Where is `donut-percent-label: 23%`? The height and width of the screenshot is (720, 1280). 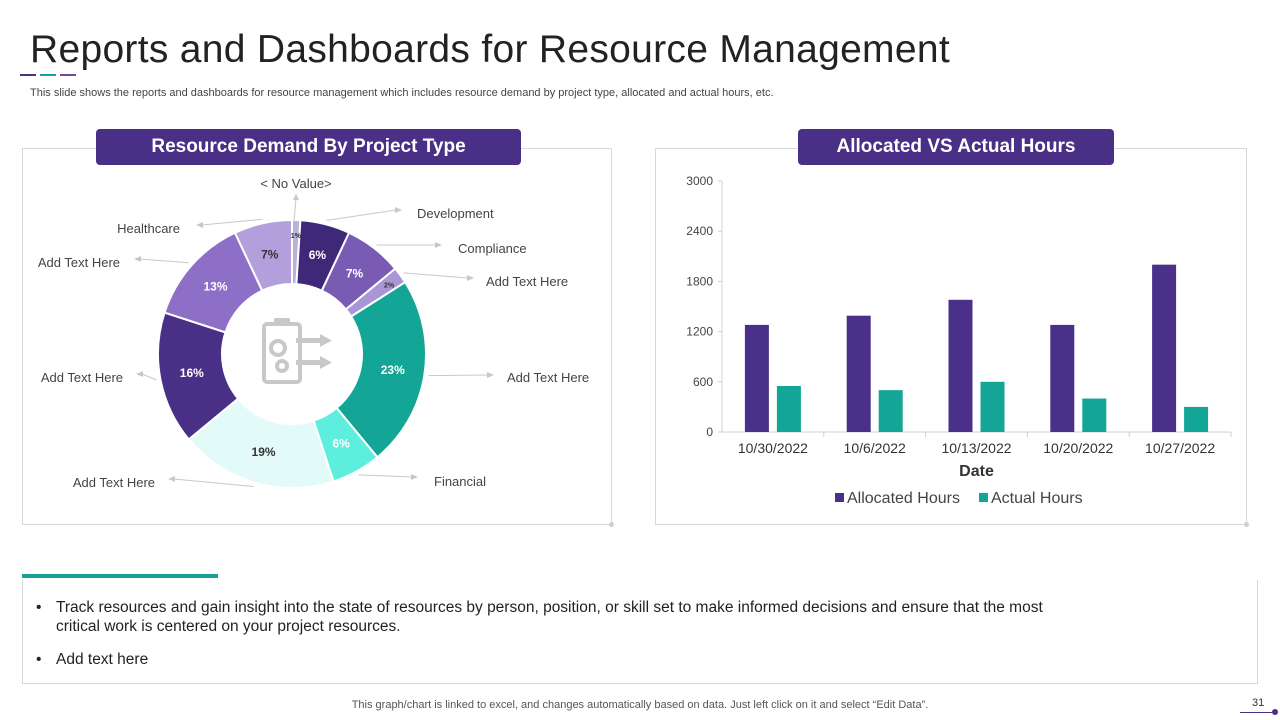 donut-percent-label: 23% is located at coordinates (393, 370).